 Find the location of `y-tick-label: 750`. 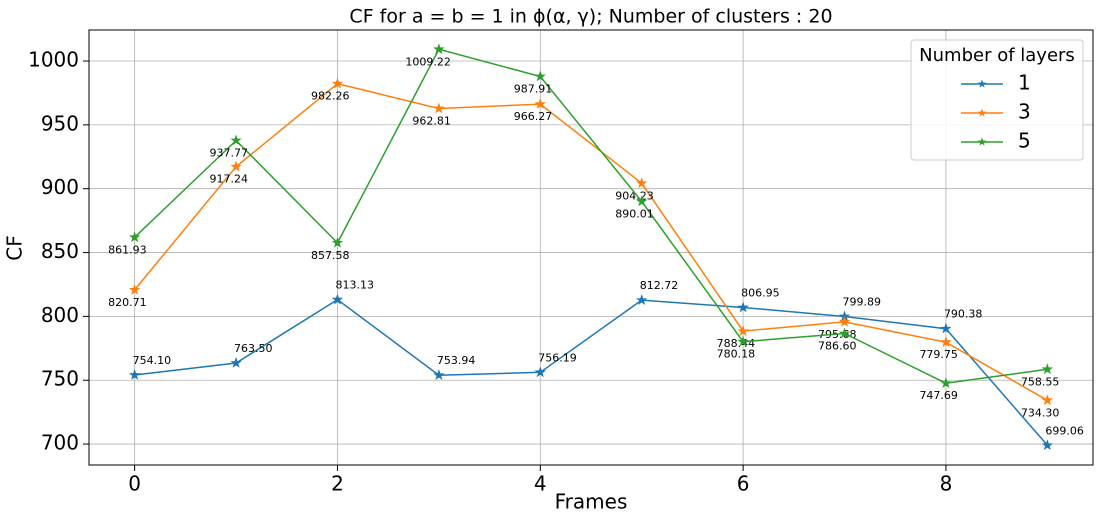

y-tick-label: 750 is located at coordinates (60, 379).